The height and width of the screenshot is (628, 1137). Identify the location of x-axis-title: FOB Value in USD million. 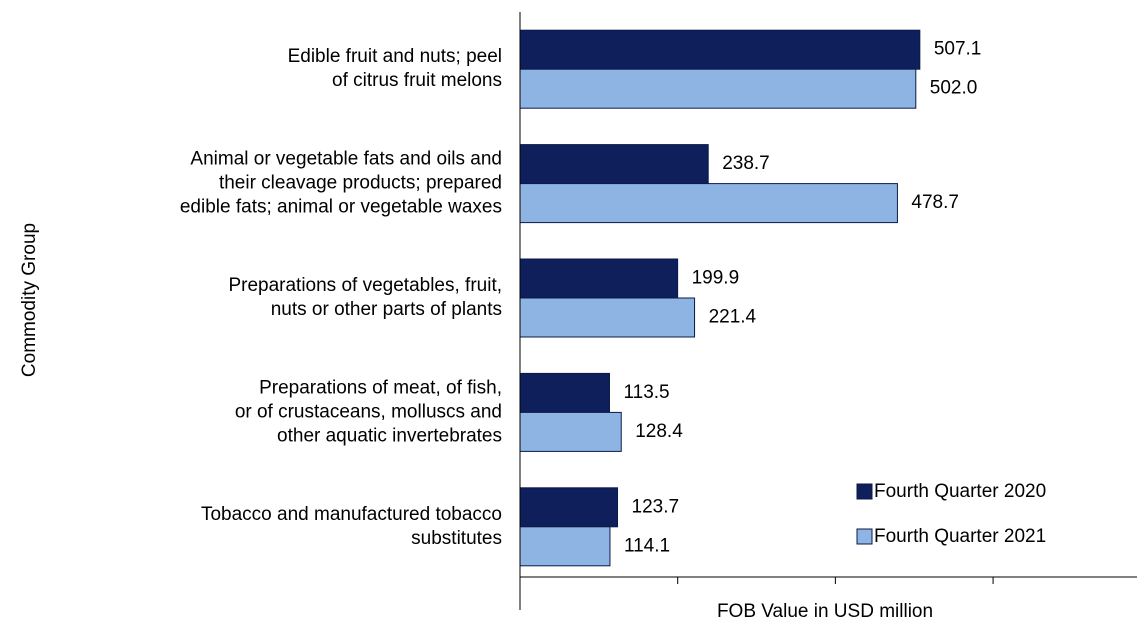
(825, 611).